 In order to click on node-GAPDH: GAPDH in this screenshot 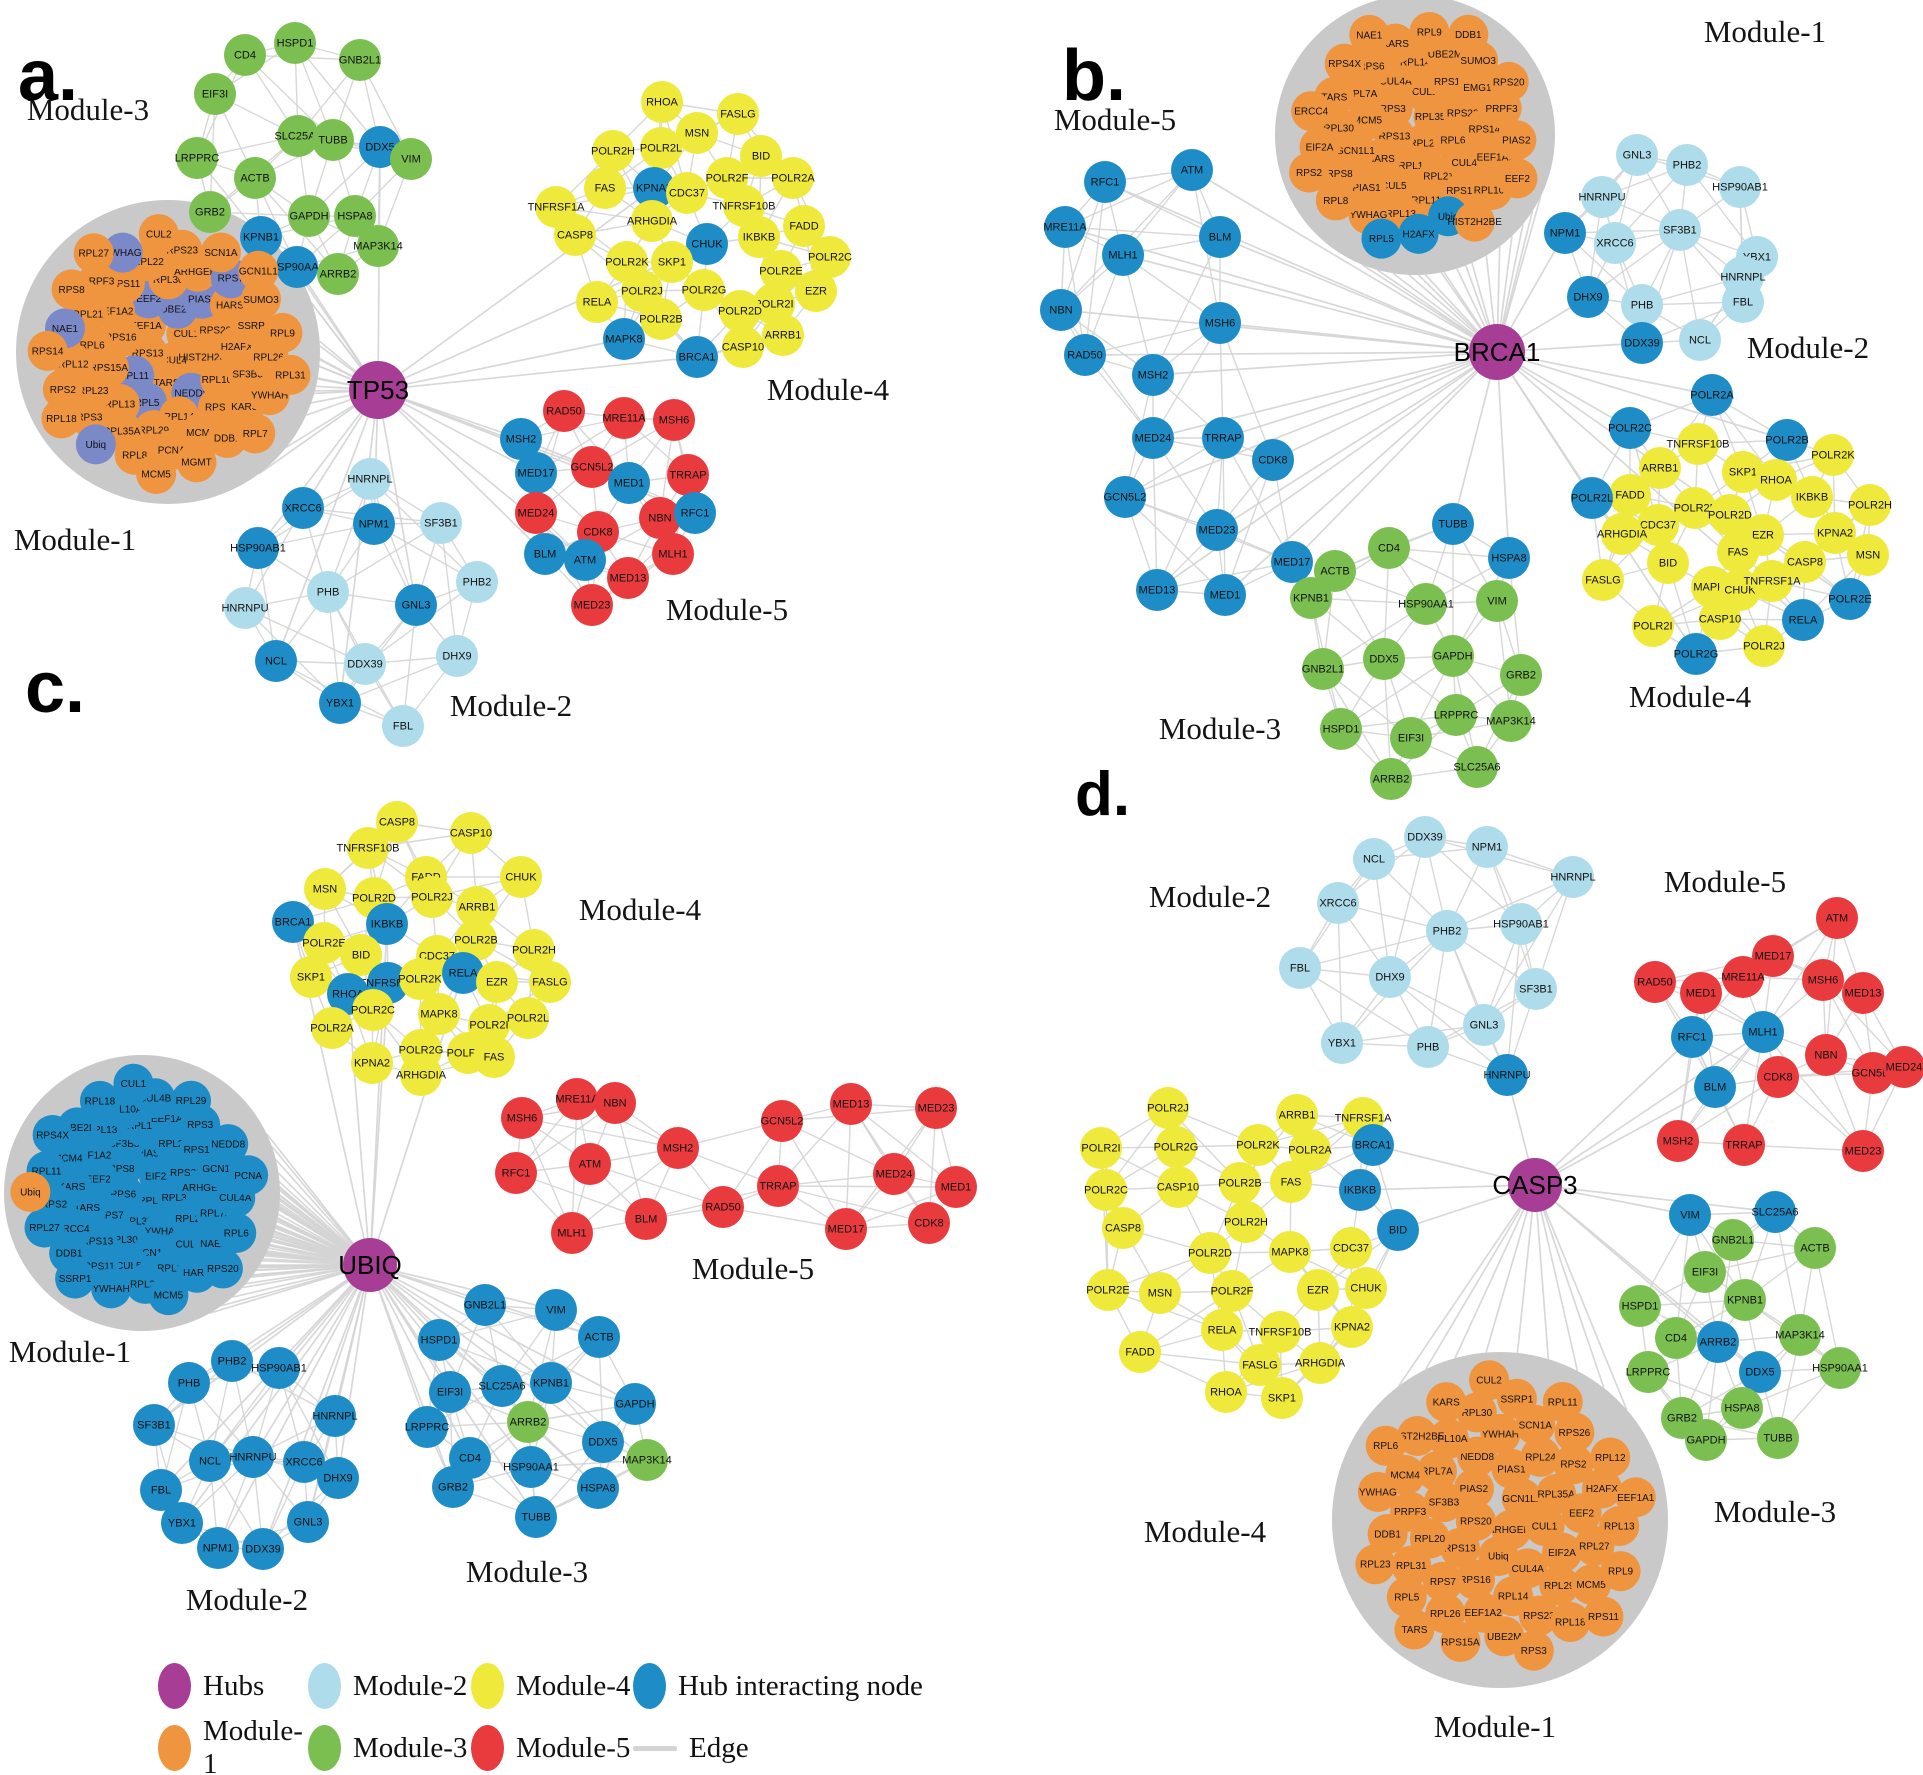, I will do `click(1453, 656)`.